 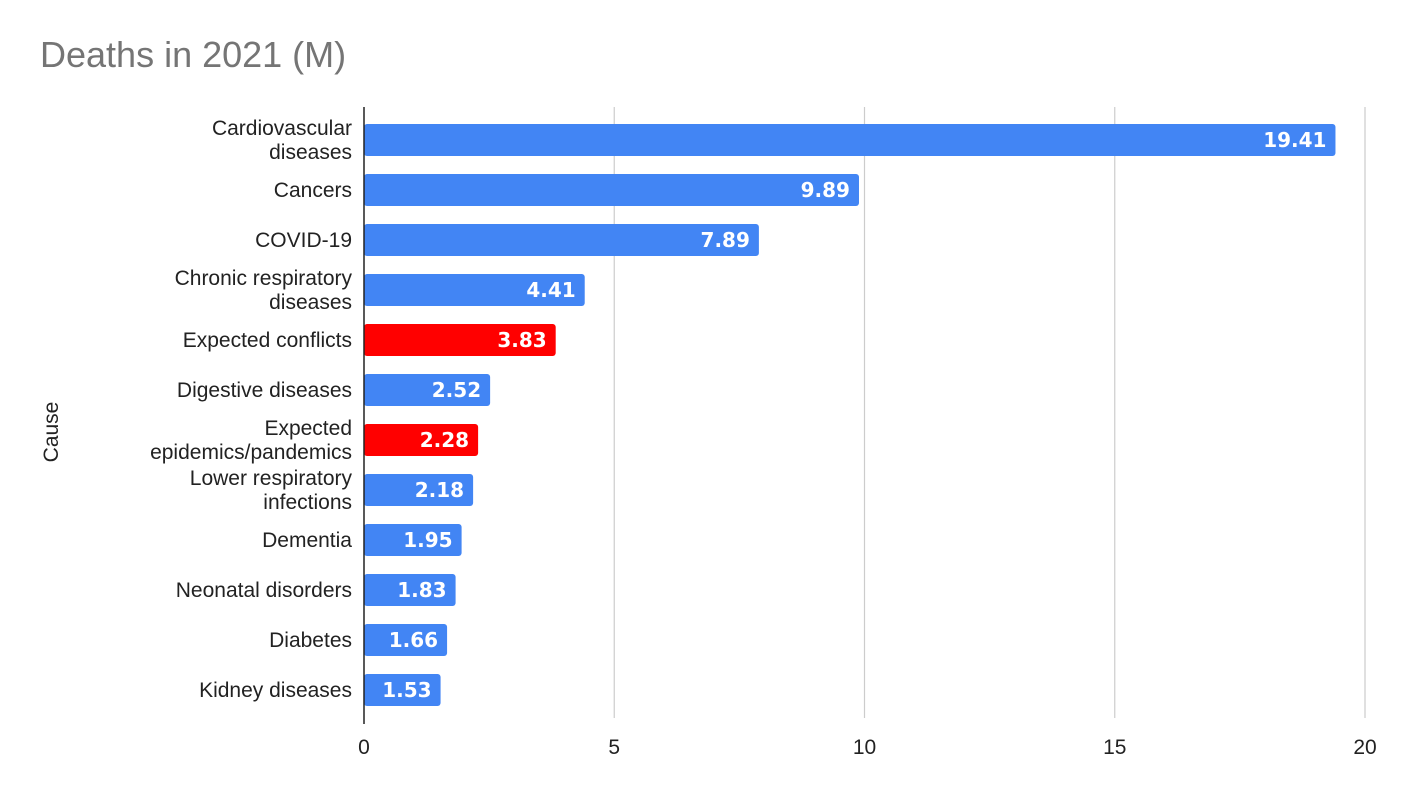 I want to click on category-label: epidemics/pandemics, so click(x=251, y=452).